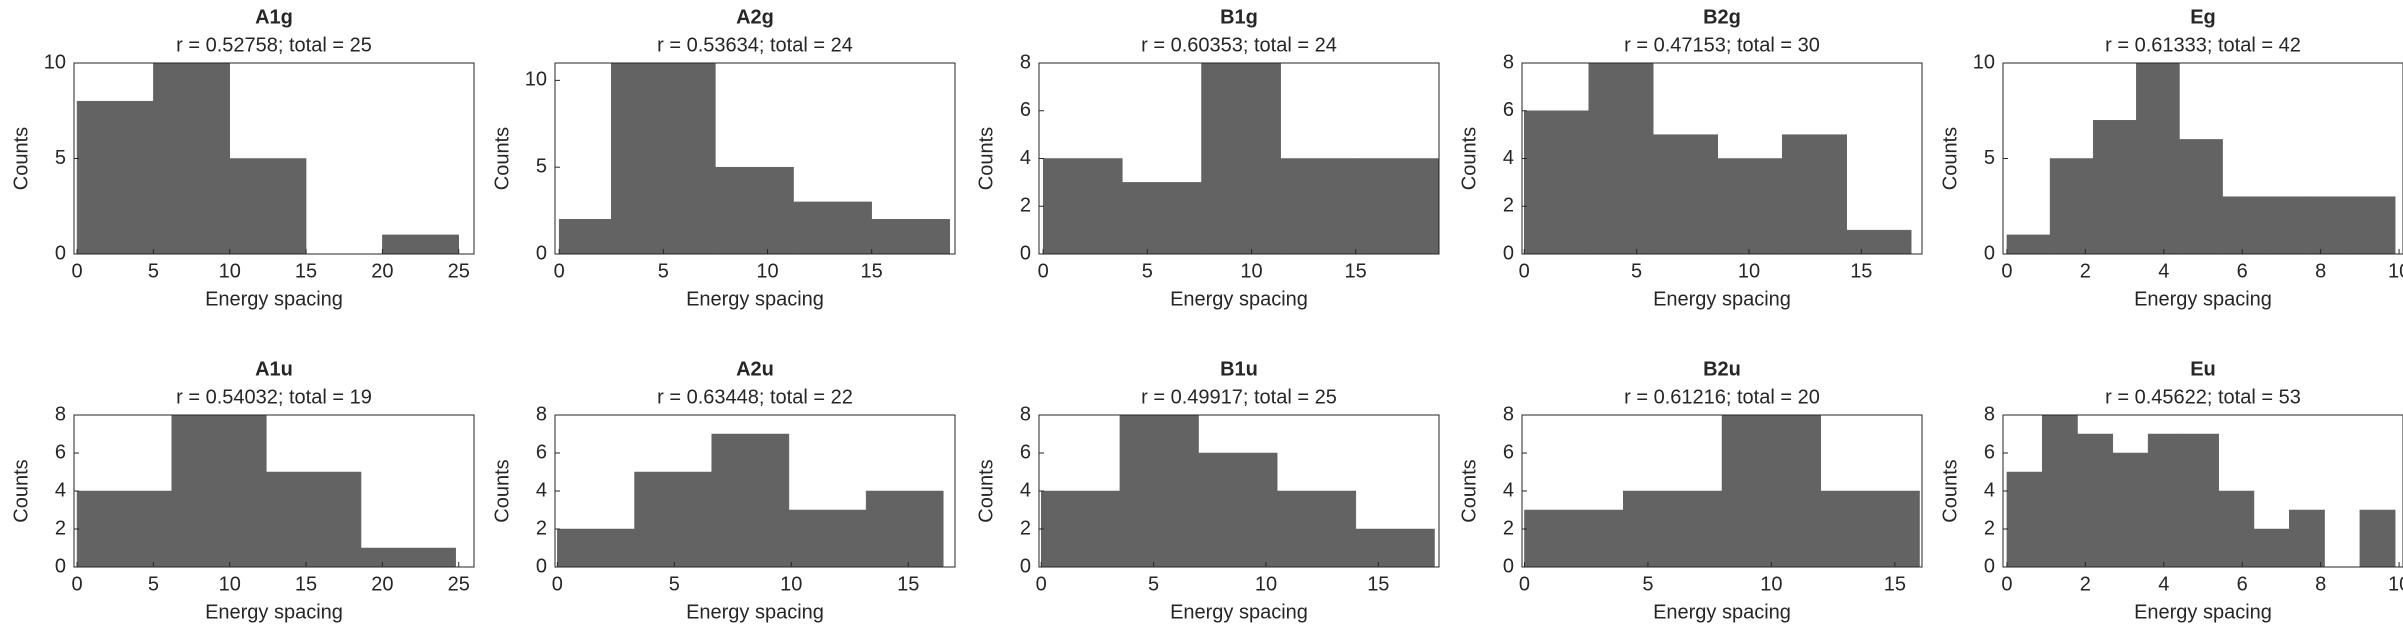  I want to click on chart-title: B2u, so click(1722, 369).